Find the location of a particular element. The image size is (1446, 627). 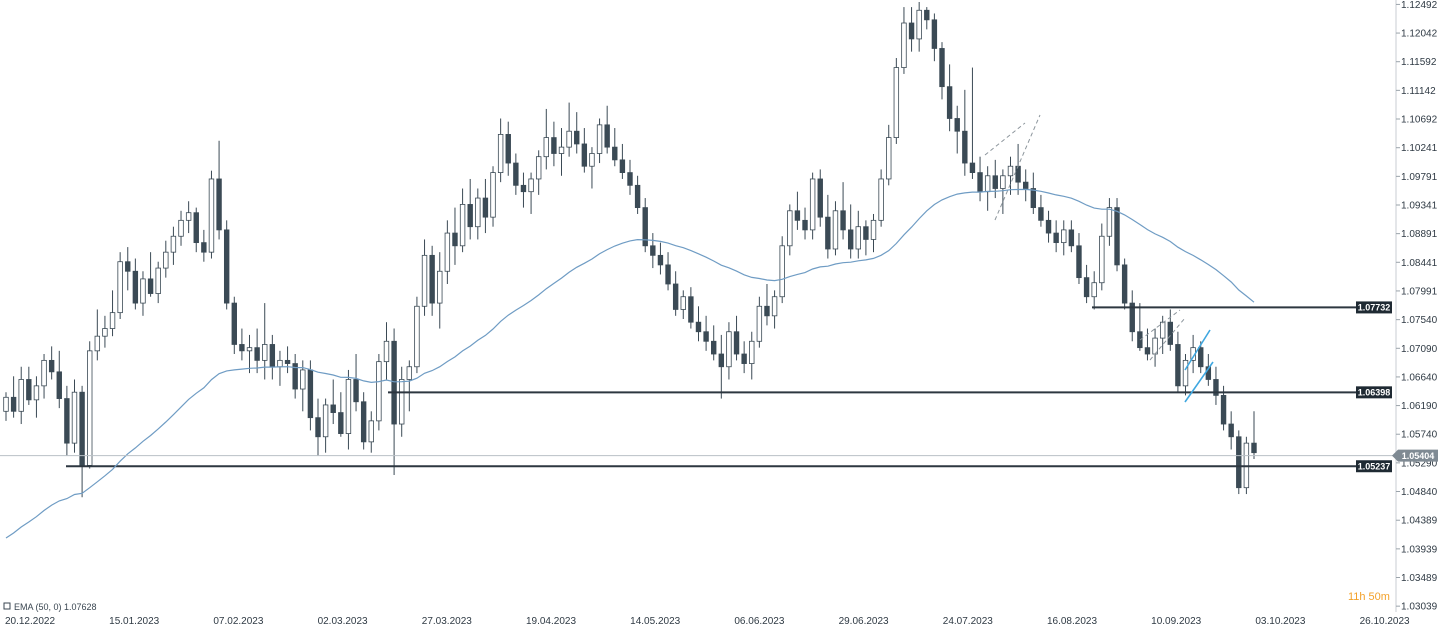

price-tick-label: 1.07090 is located at coordinates (1419, 349).